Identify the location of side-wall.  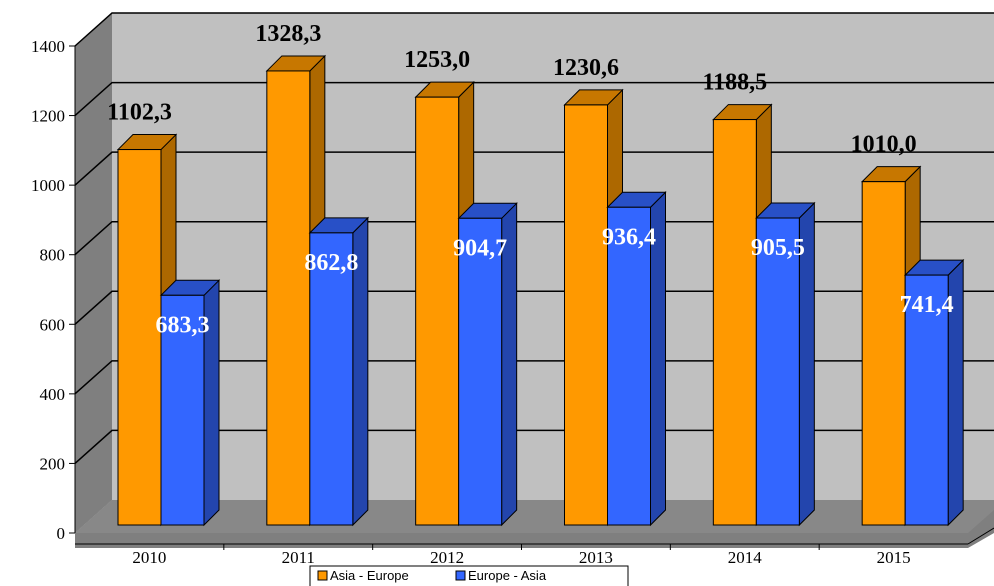
(93, 273).